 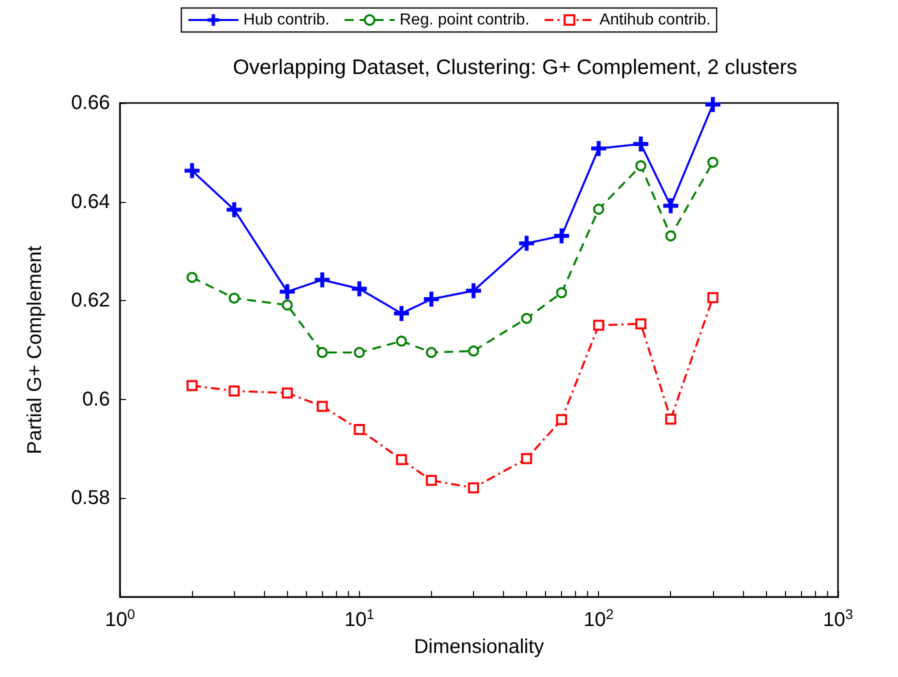 What do you see at coordinates (90, 301) in the screenshot?
I see `y-tick-label: 0.62` at bounding box center [90, 301].